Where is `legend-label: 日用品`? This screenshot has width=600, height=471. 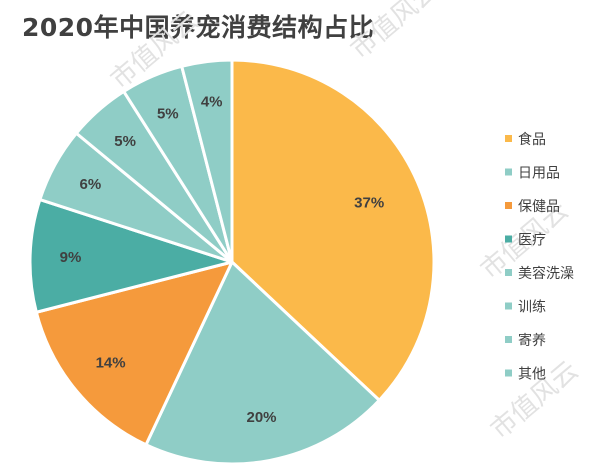 legend-label: 日用品 is located at coordinates (539, 174).